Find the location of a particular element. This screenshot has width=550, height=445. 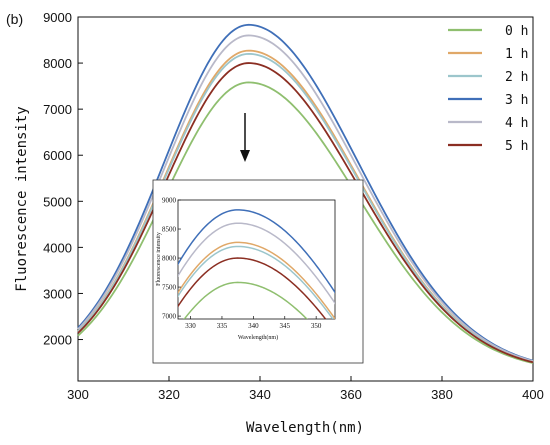

down-arrow-icon is located at coordinates (245, 137).